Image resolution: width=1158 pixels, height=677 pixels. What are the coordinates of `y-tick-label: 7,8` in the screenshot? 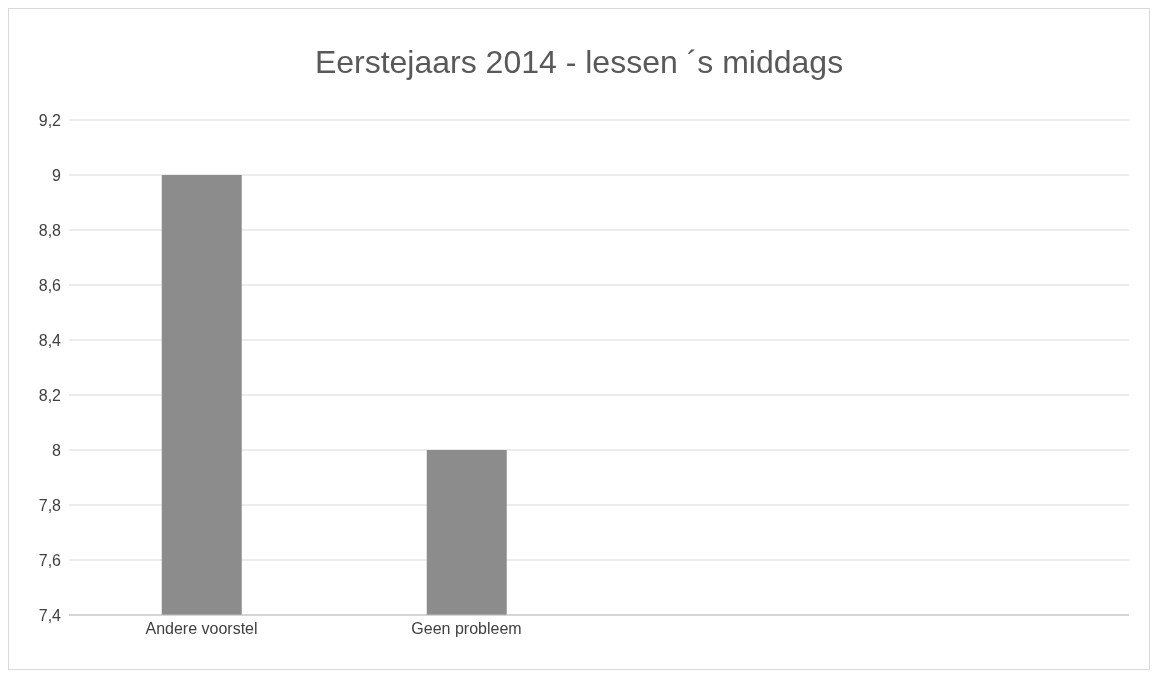 It's located at (50, 505).